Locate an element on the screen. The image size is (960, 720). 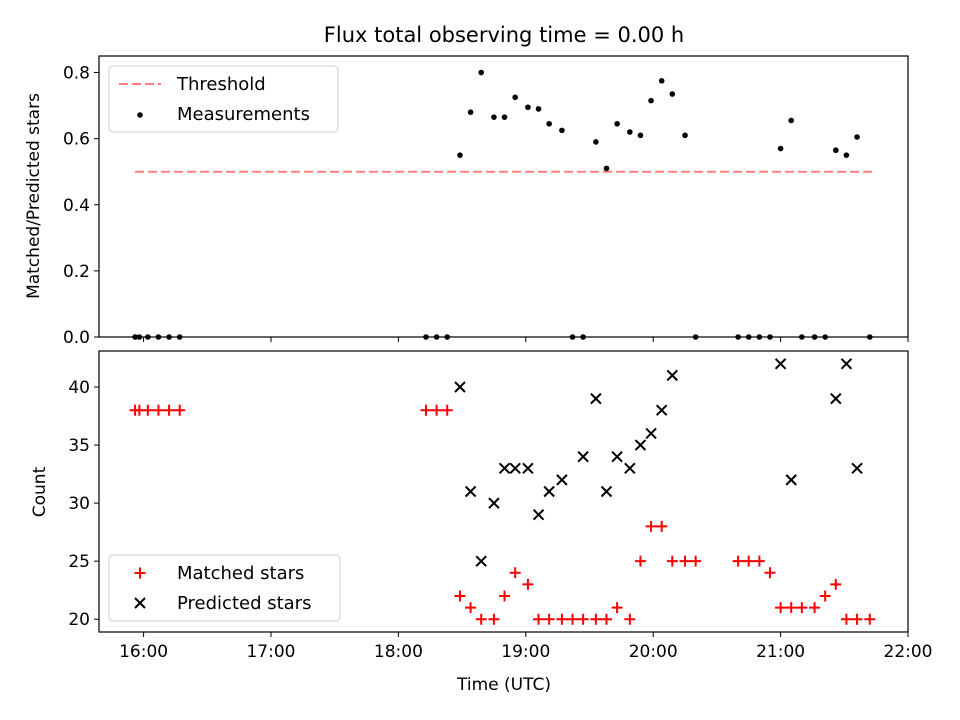
legend-matched-swatch is located at coordinates (140, 573).